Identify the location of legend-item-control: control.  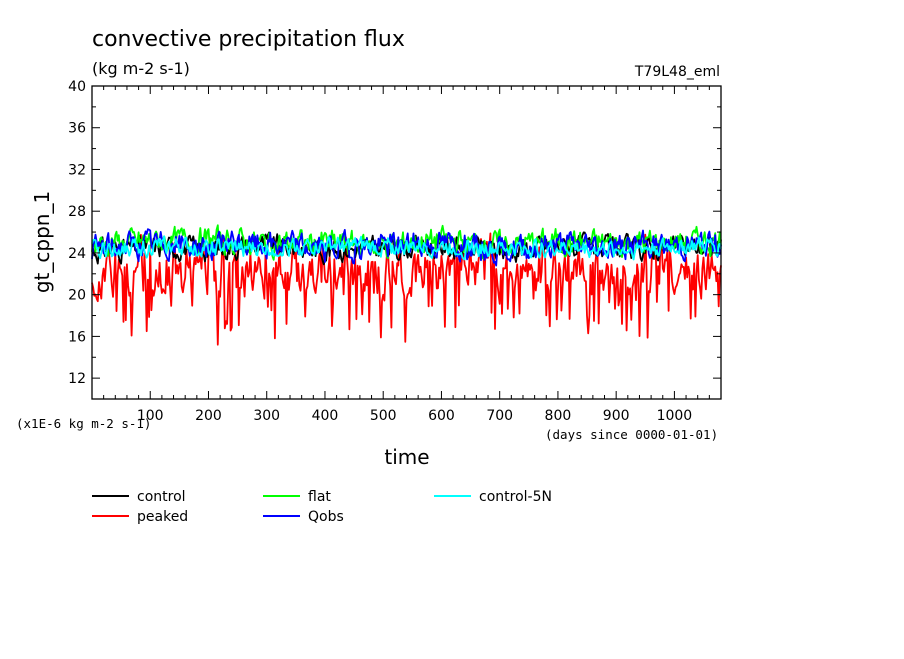
(139, 497).